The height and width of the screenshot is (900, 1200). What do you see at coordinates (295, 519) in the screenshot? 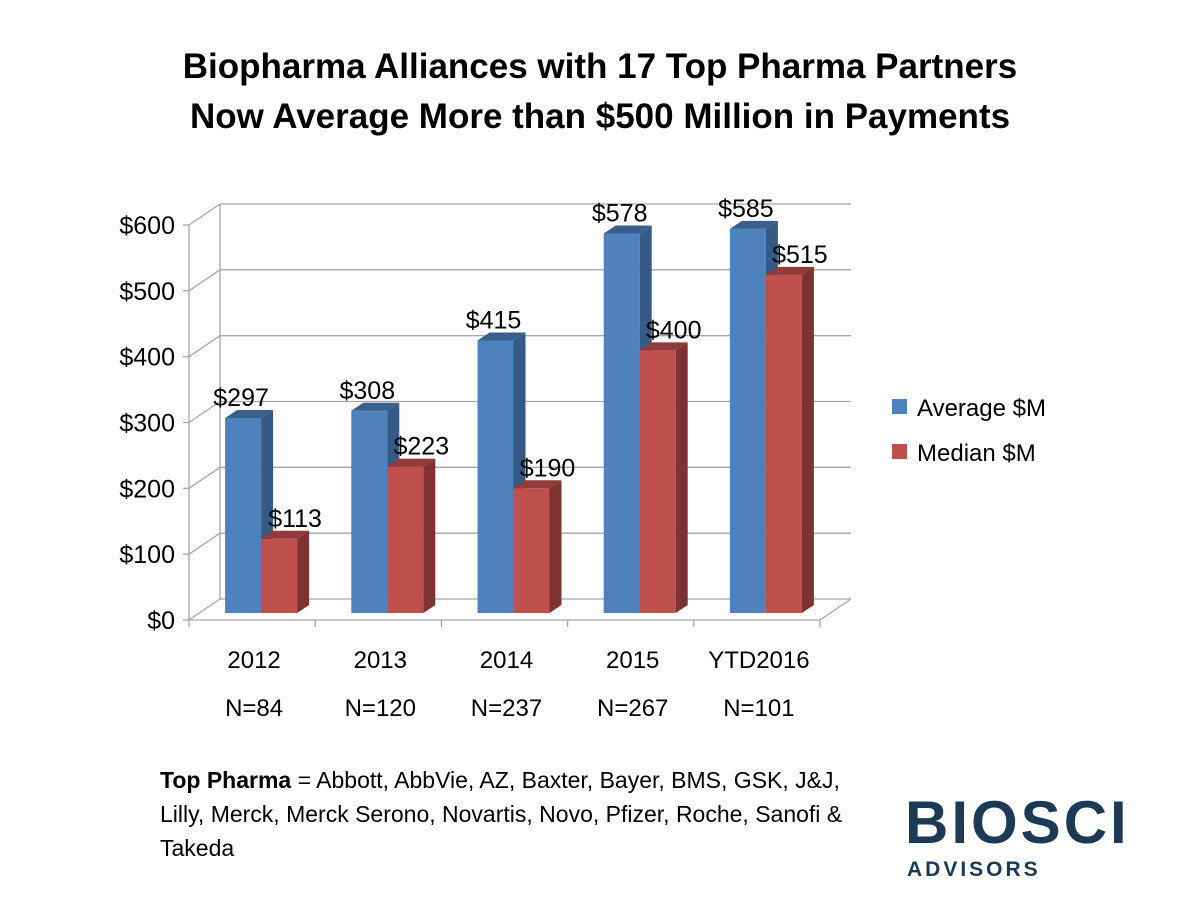
I see `data-label: $113` at bounding box center [295, 519].